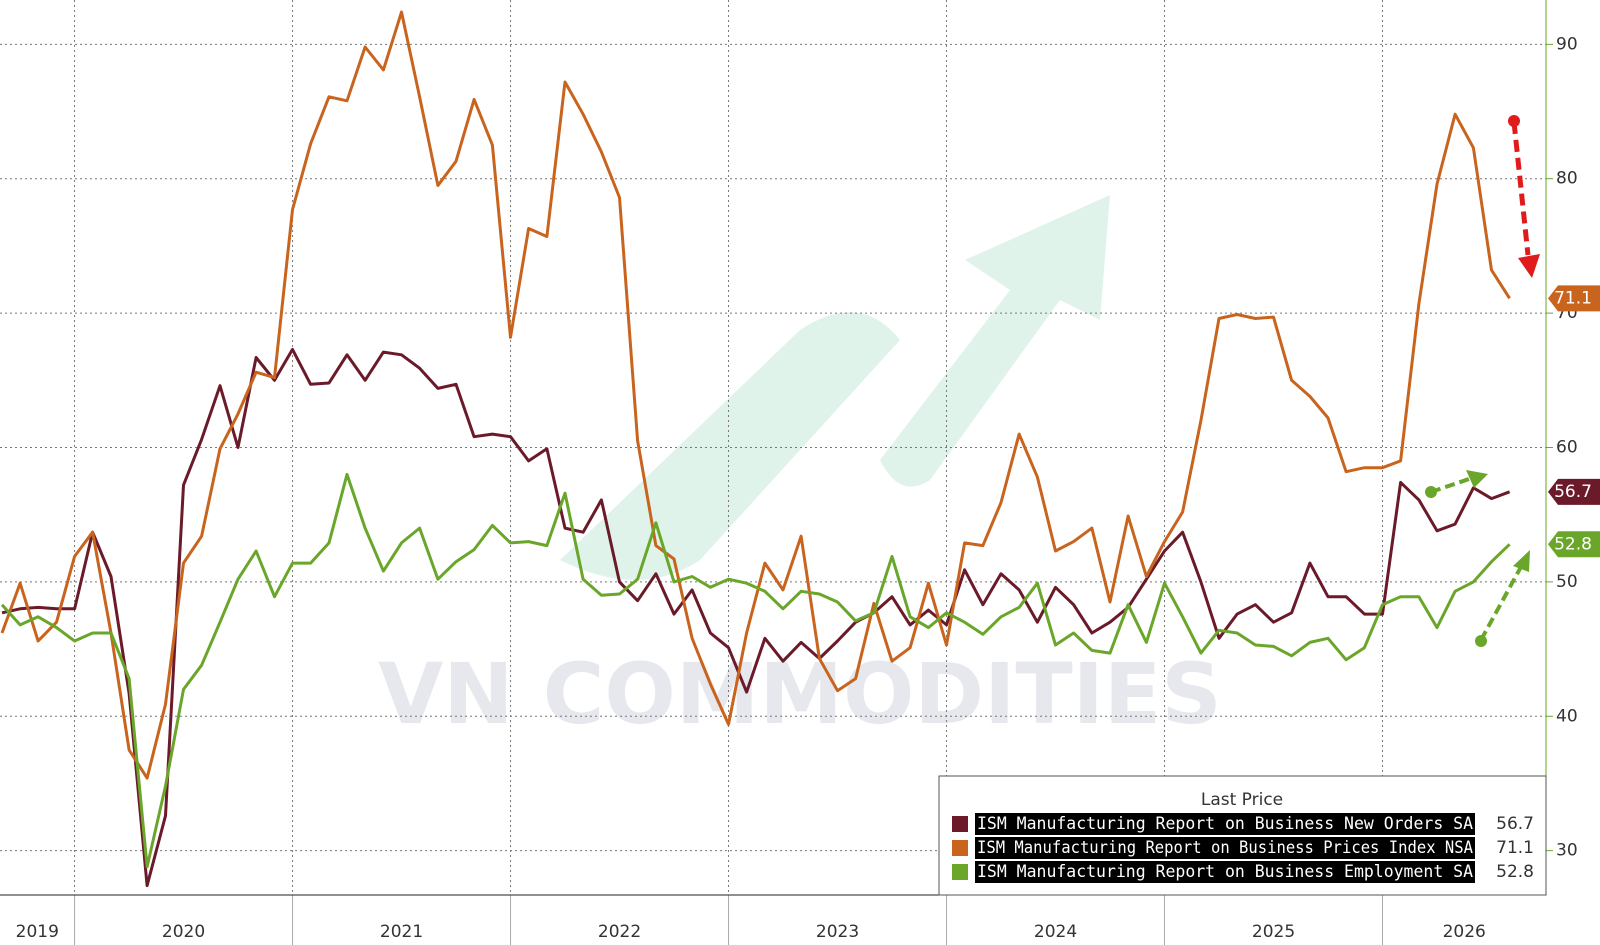 This screenshot has height=945, width=1600. I want to click on x-tick-label: 2020, so click(183, 932).